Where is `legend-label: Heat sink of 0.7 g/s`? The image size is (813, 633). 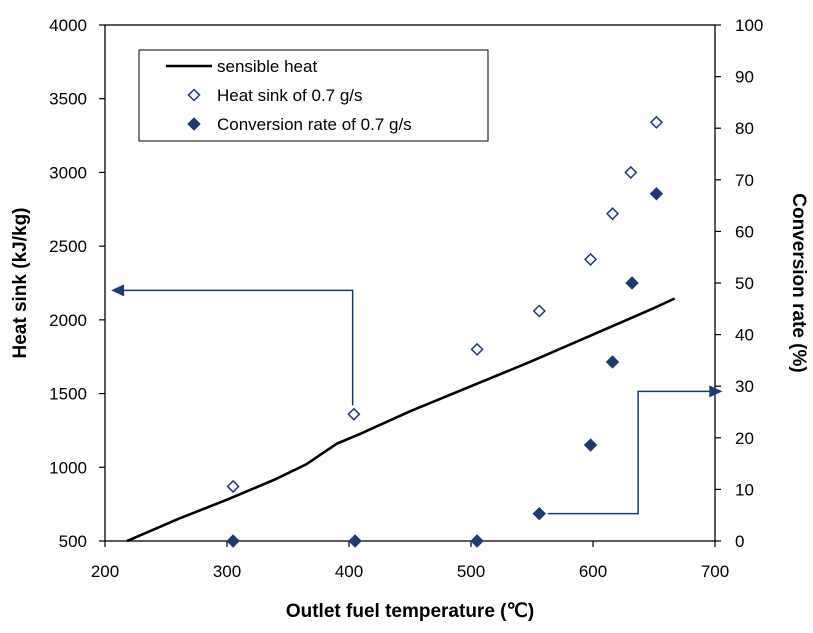 legend-label: Heat sink of 0.7 g/s is located at coordinates (290, 95).